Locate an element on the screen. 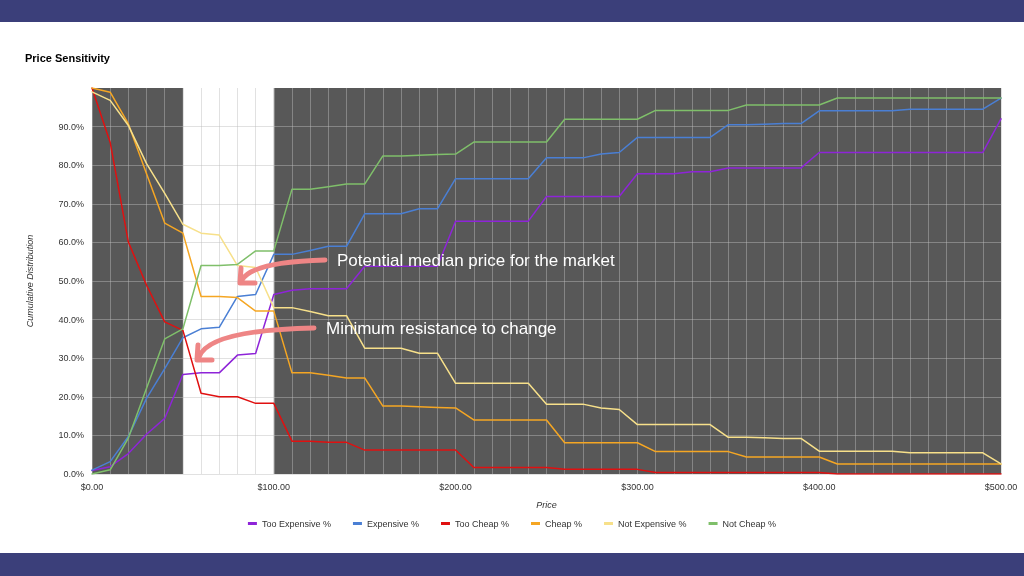 This screenshot has height=576, width=1024. y-tick-label: 30.0% is located at coordinates (71, 358).